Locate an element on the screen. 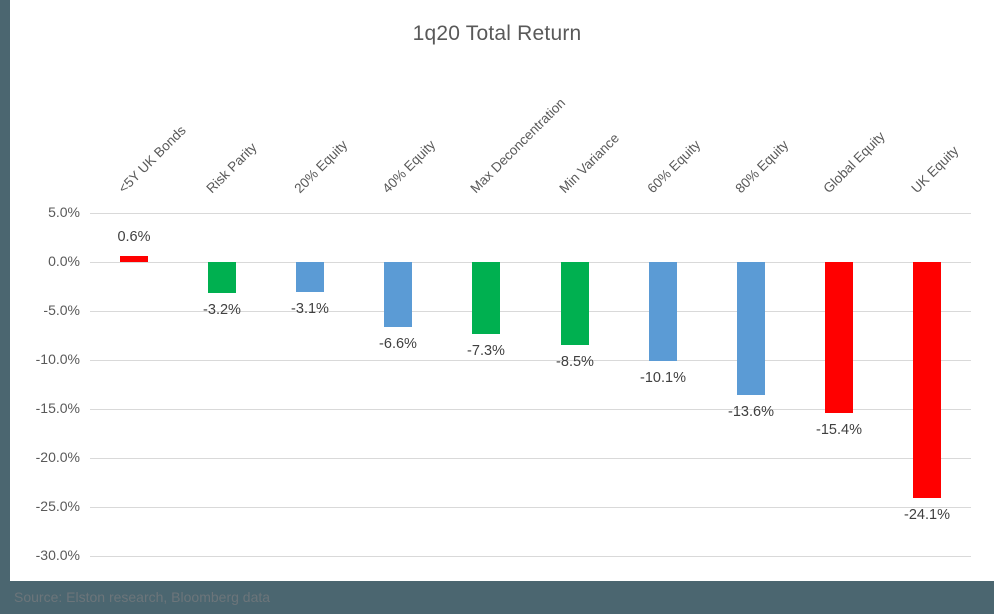  category-label-text: UK Equity is located at coordinates (935, 169).